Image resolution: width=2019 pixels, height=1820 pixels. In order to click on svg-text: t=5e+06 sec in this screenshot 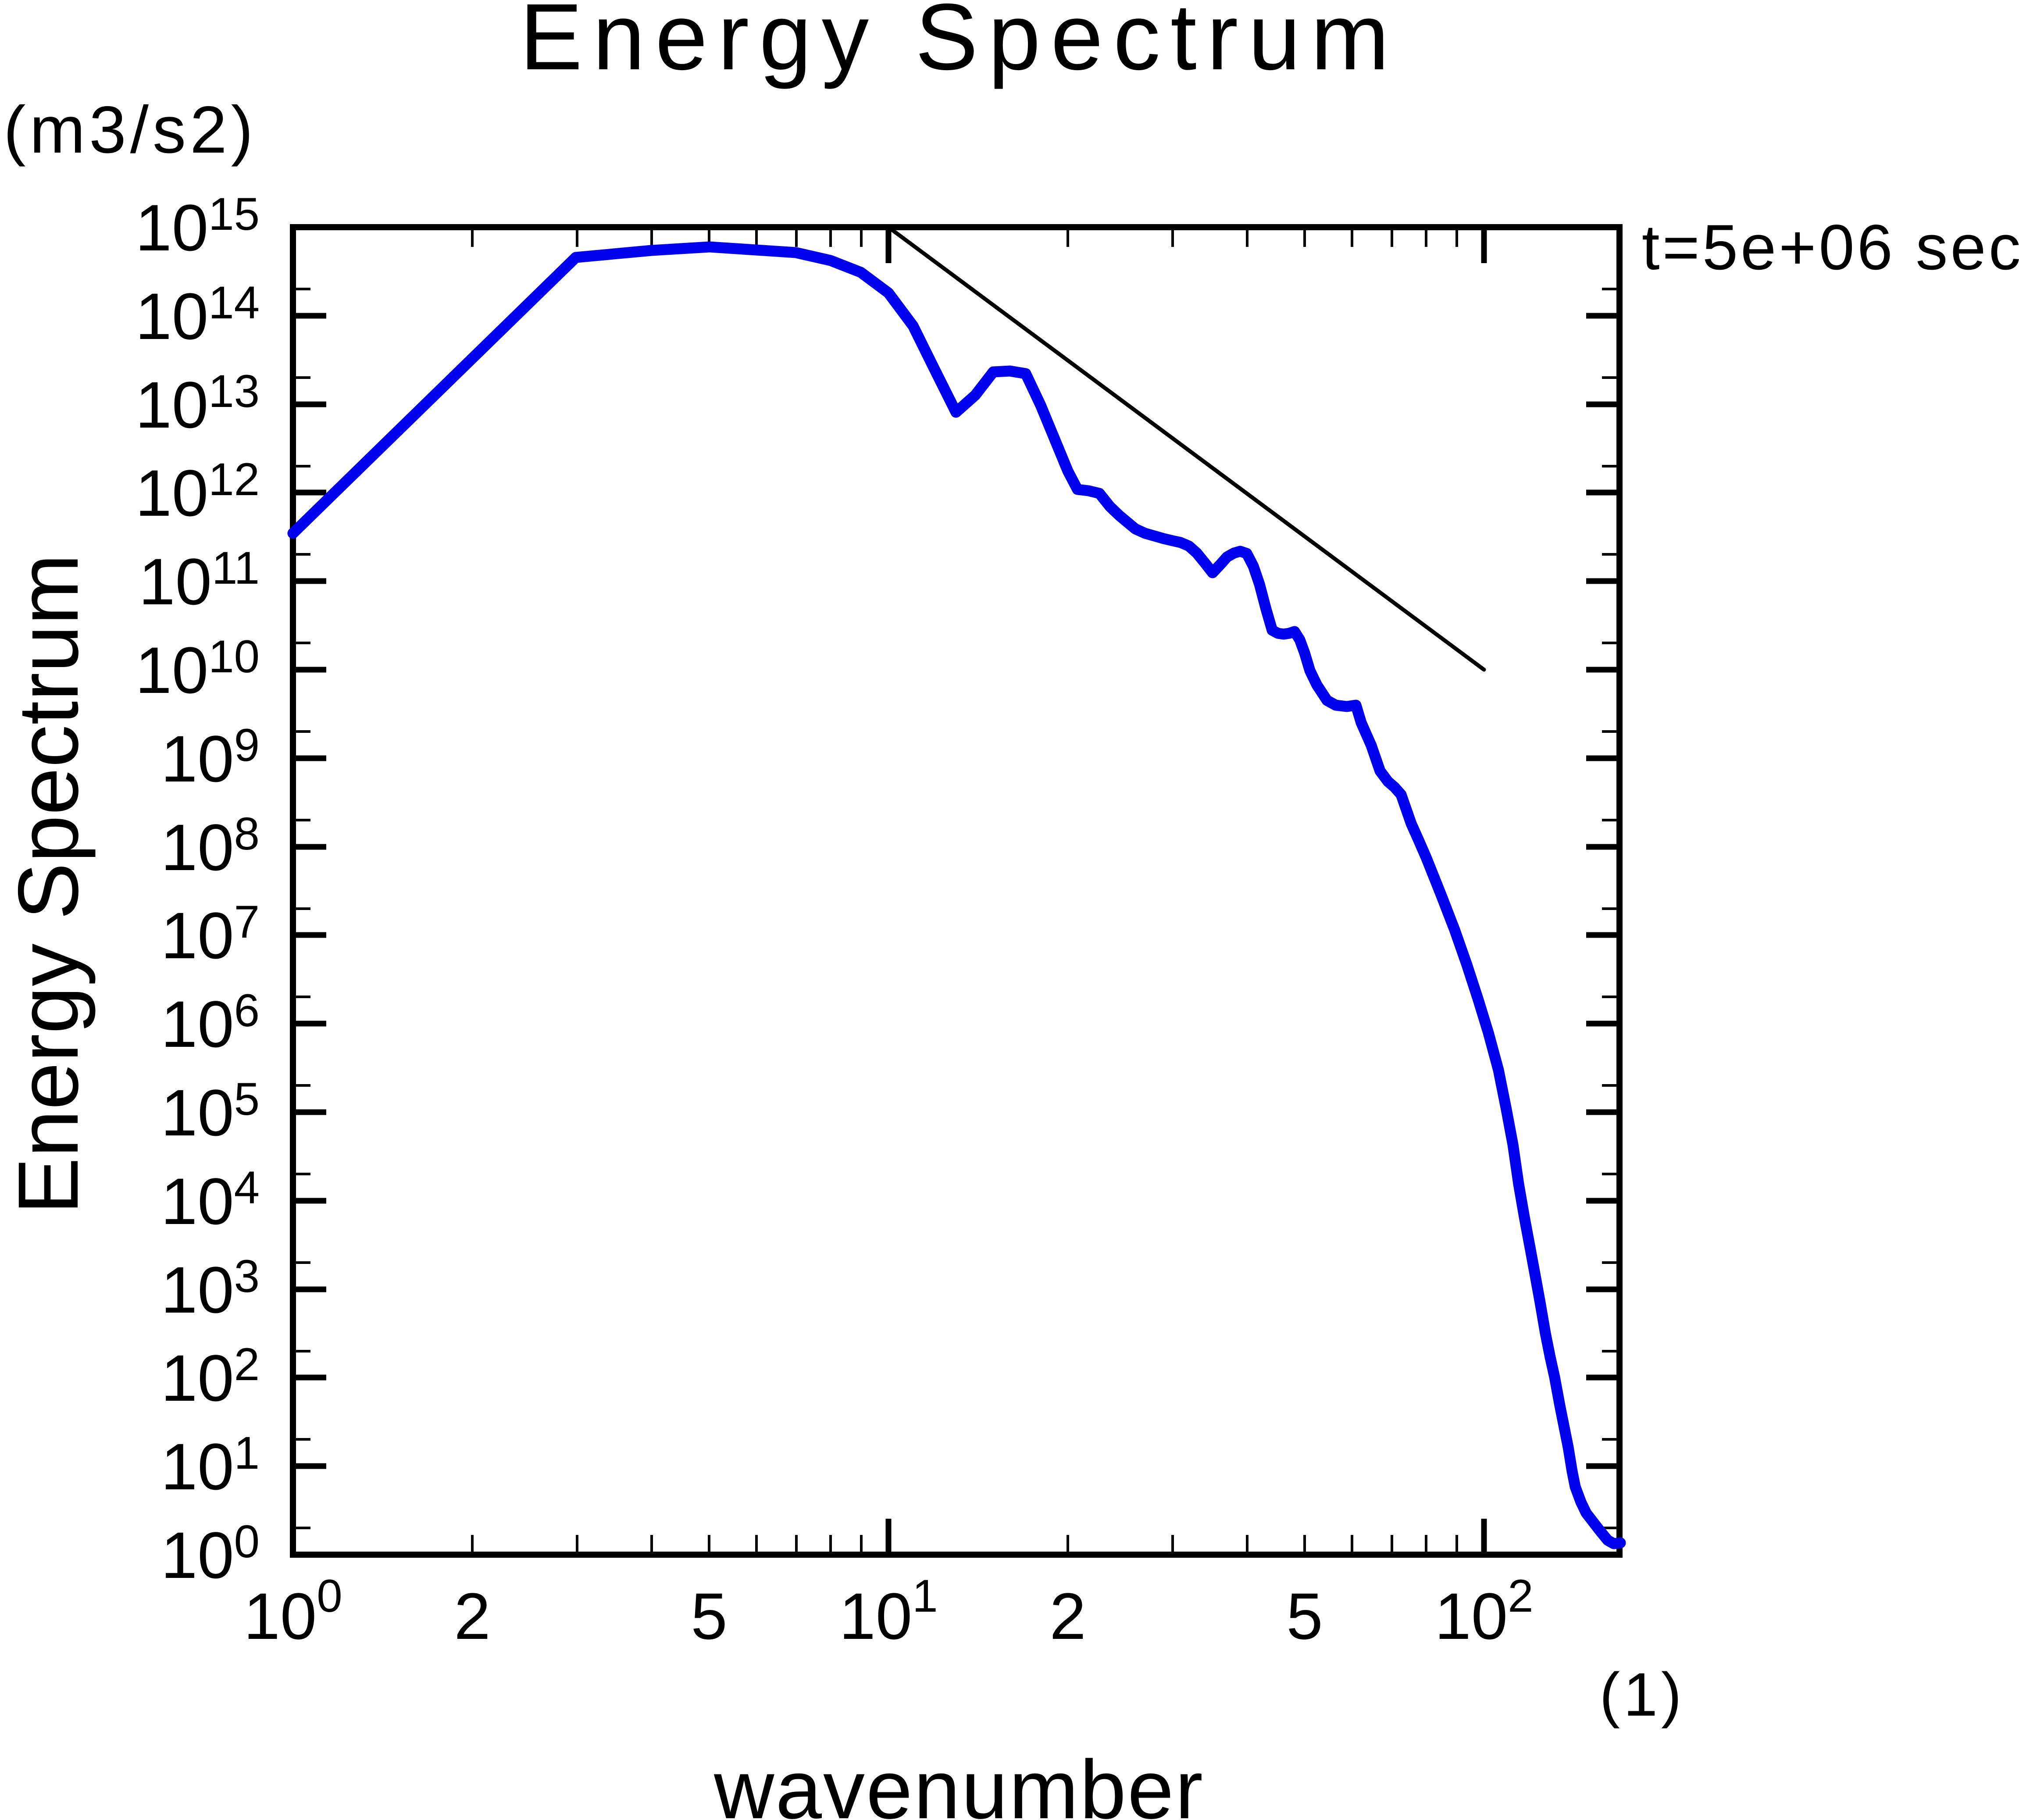, I will do `click(1830, 247)`.